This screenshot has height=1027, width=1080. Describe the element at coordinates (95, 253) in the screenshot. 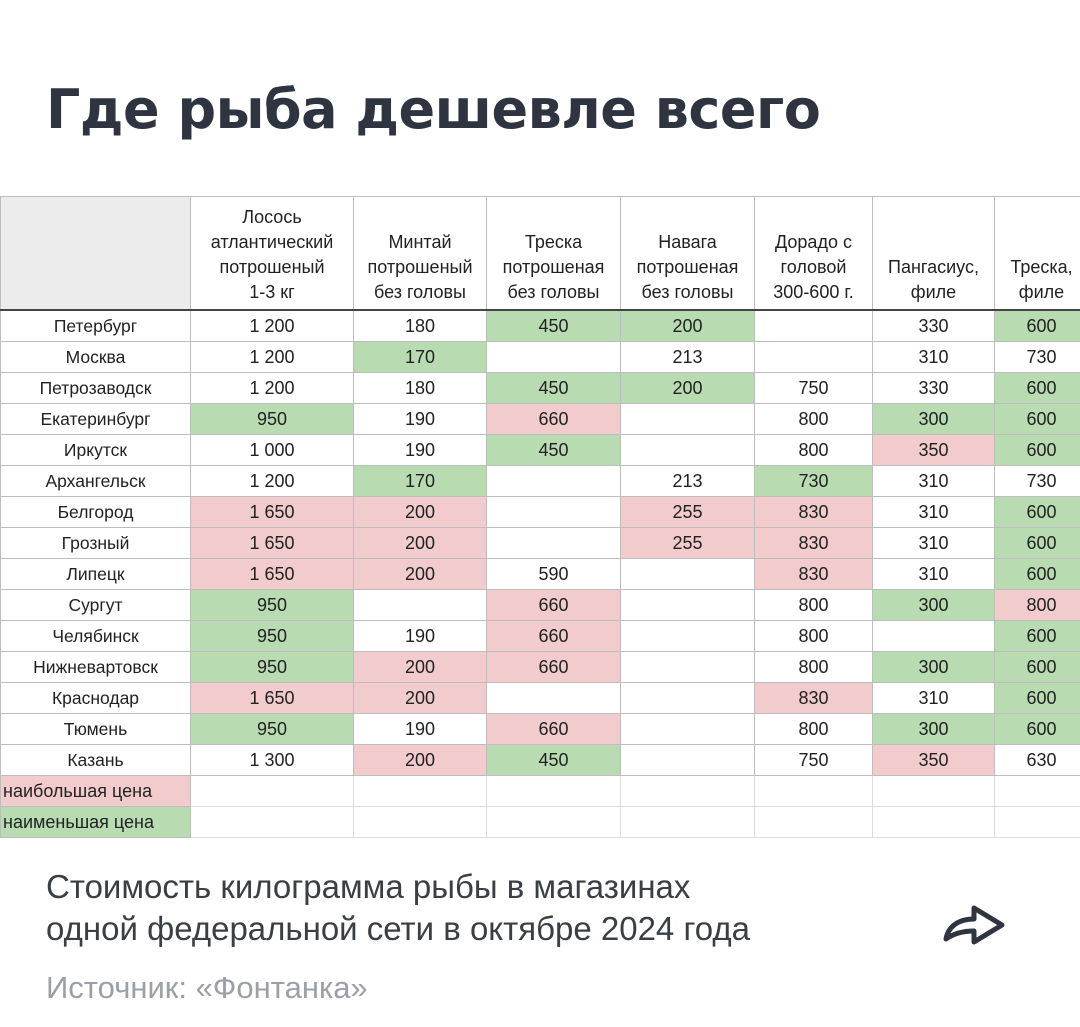

I see `header-corner-cell` at that location.